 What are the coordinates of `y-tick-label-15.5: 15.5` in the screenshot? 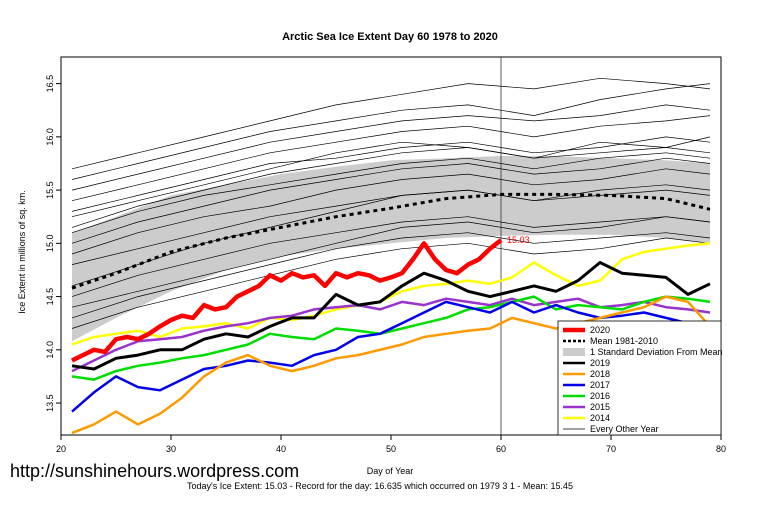 It's located at (50, 190).